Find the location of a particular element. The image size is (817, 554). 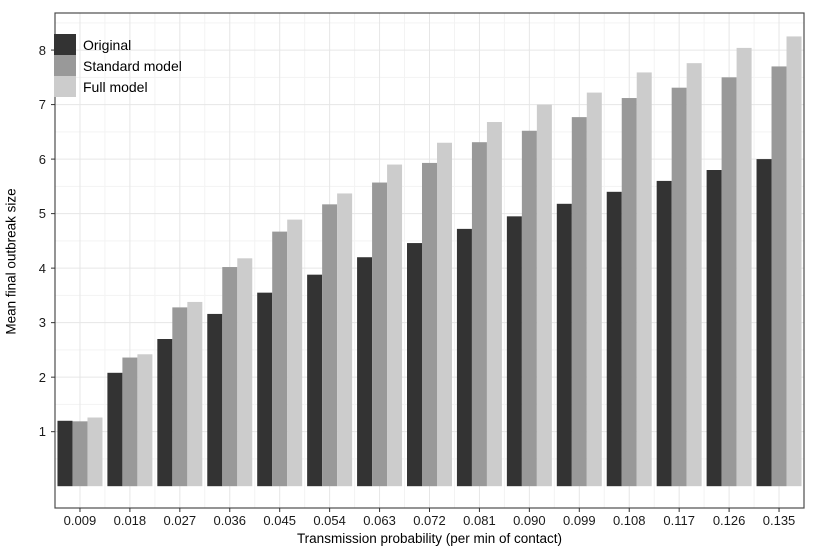

y-tick-label-1: 1 is located at coordinates (42, 432).